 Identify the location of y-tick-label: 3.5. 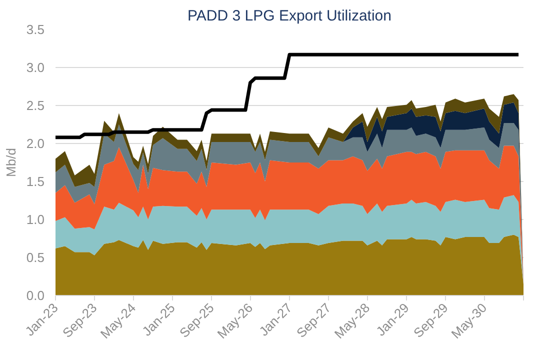
(35, 29).